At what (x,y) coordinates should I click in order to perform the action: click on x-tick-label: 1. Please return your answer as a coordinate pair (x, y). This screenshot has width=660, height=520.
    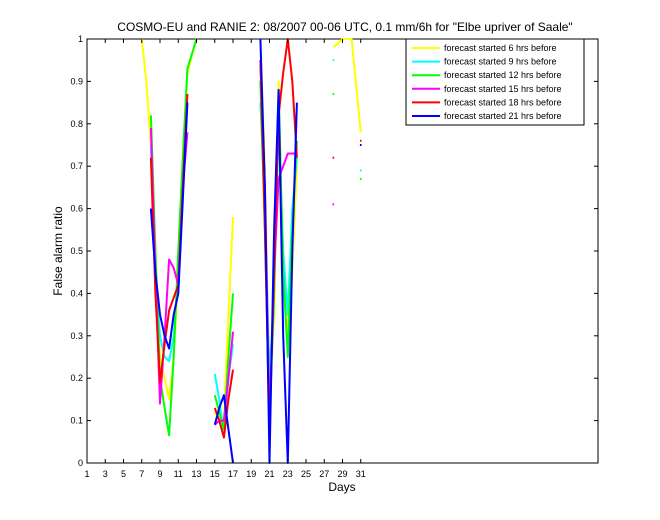
    Looking at the image, I should click on (86, 474).